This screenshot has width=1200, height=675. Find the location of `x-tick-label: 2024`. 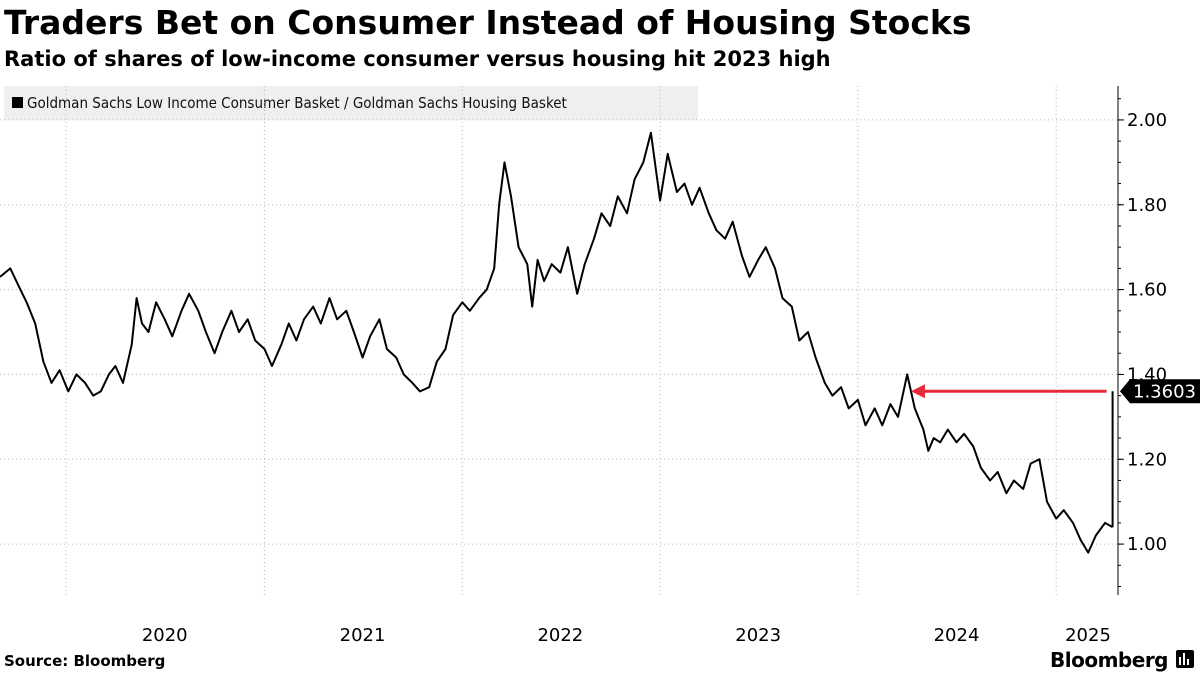

x-tick-label: 2024 is located at coordinates (957, 635).